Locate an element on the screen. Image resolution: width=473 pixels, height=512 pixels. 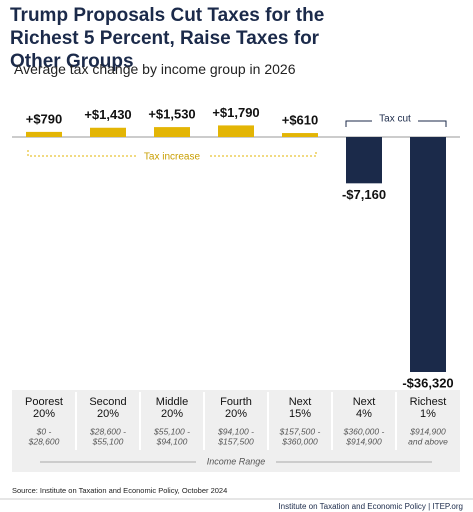
x-tick-label: Poorest is located at coordinates (44, 402).